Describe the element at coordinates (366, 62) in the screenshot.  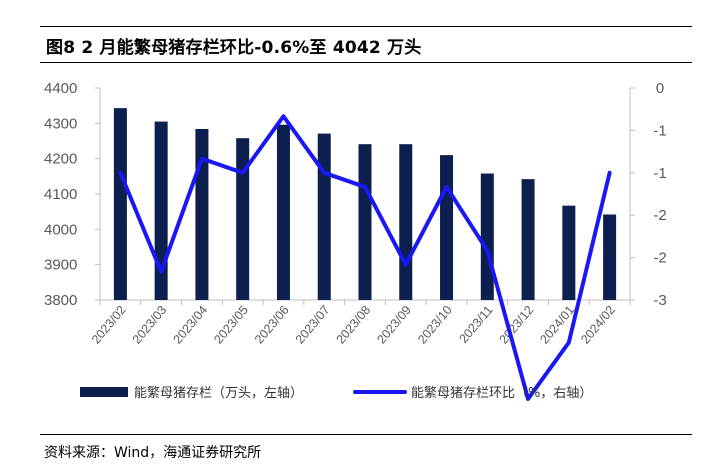
I see `title-rule` at that location.